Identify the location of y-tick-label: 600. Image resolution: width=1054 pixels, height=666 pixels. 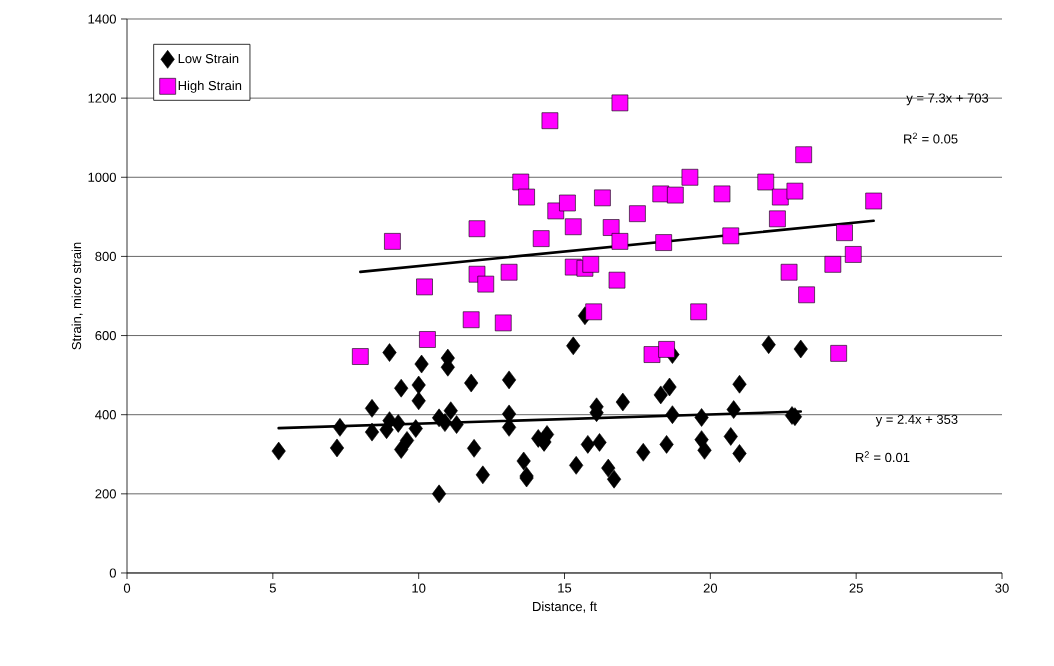
(105, 335).